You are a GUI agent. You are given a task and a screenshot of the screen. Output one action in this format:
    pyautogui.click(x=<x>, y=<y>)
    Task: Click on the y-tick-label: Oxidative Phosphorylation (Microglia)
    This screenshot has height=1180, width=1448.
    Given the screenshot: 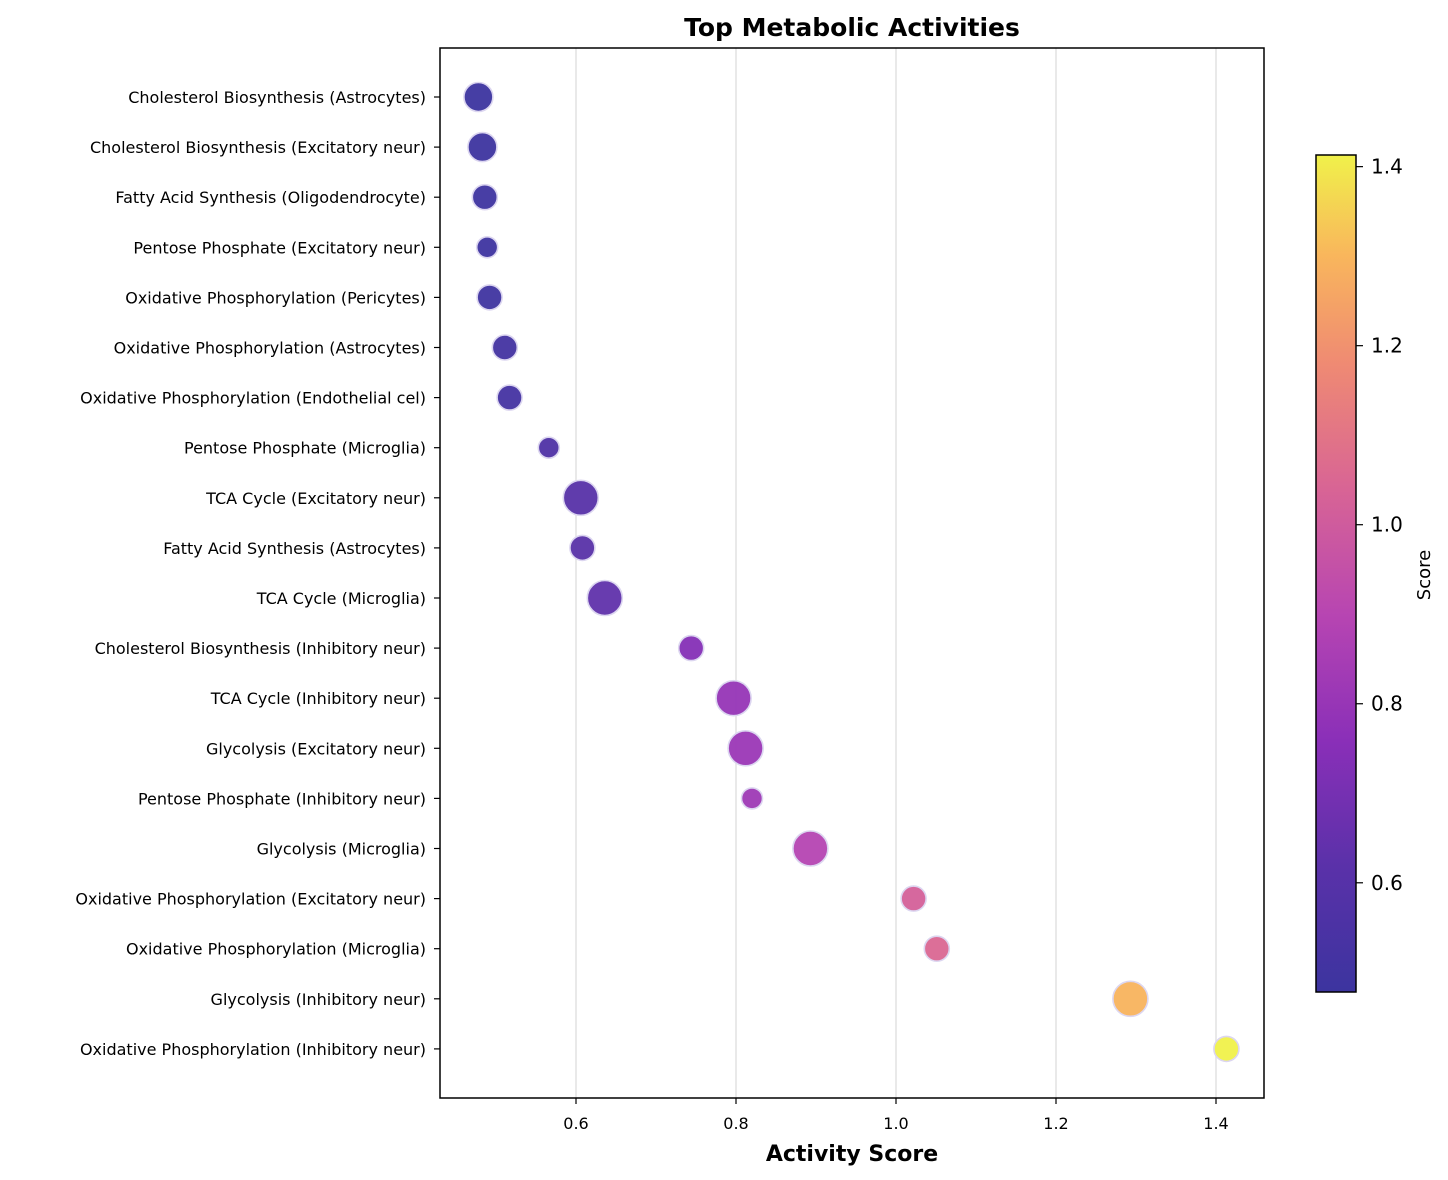 What is the action you would take?
    pyautogui.click(x=276, y=949)
    